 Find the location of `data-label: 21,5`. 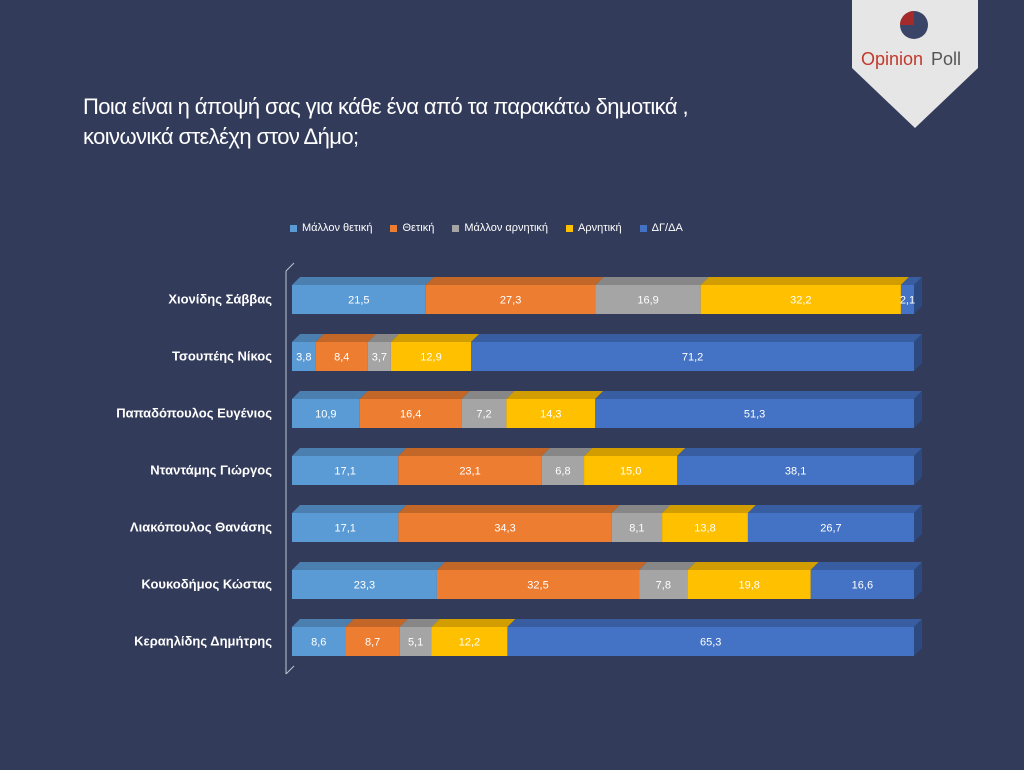

data-label: 21,5 is located at coordinates (358, 301).